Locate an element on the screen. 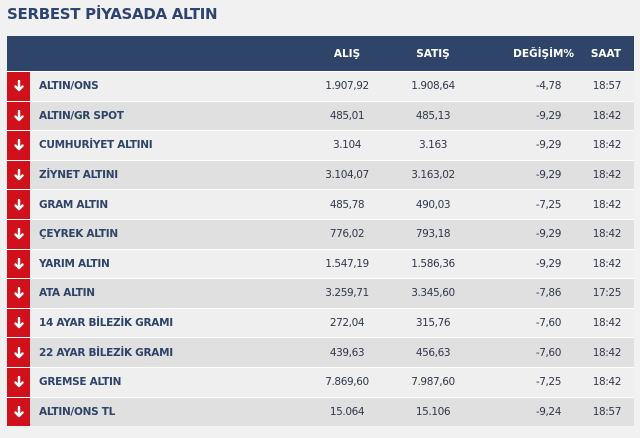 The height and width of the screenshot is (438, 640). buy-price: 485,78 is located at coordinates (347, 204).